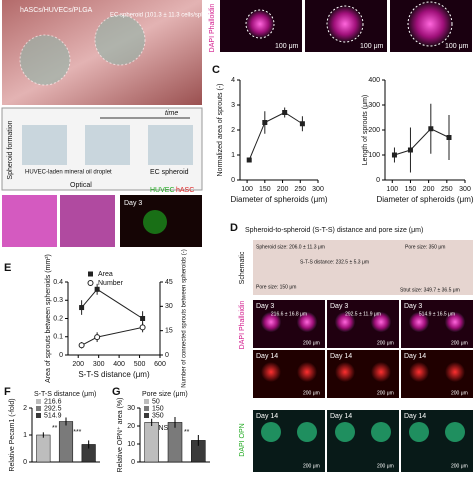  What do you see at coordinates (430, 290) in the screenshot?
I see `label: Strut size: 349.7 ± 36.5 μm` at bounding box center [430, 290].